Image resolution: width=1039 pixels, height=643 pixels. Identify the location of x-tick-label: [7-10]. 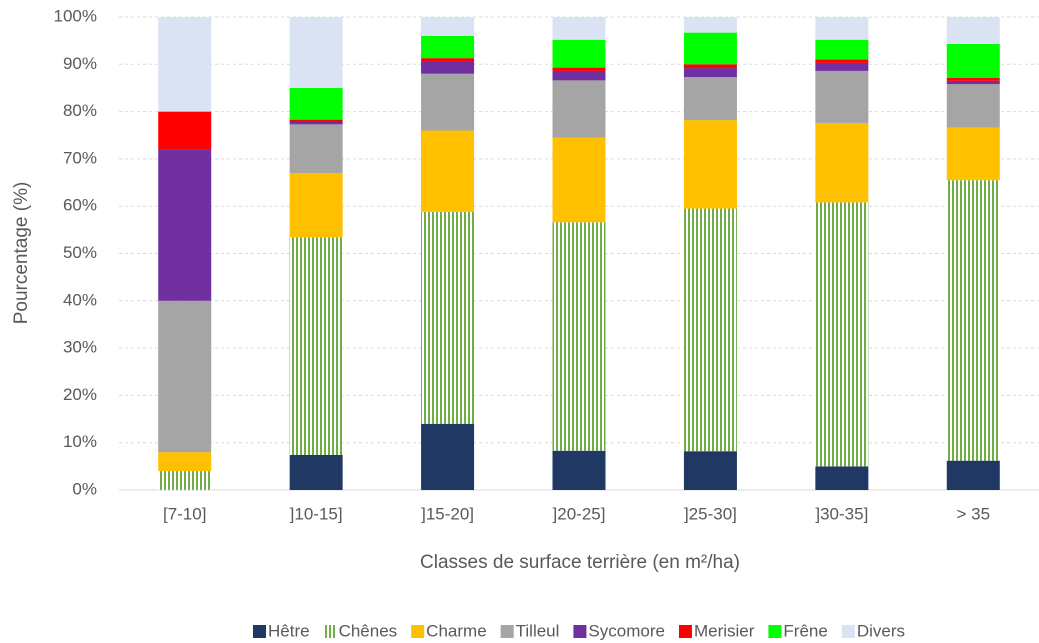
(184, 513).